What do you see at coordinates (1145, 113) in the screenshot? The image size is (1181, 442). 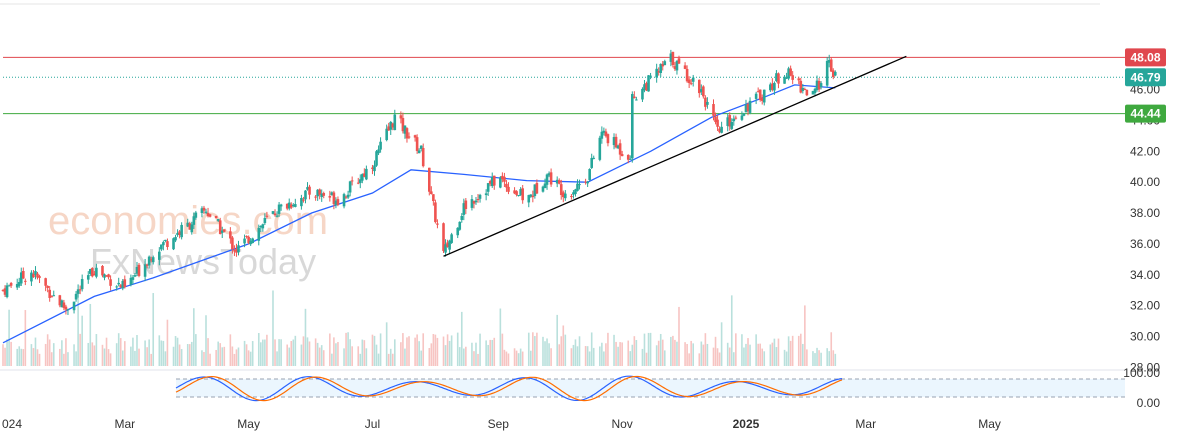 I see `price-tag: 44.44` at bounding box center [1145, 113].